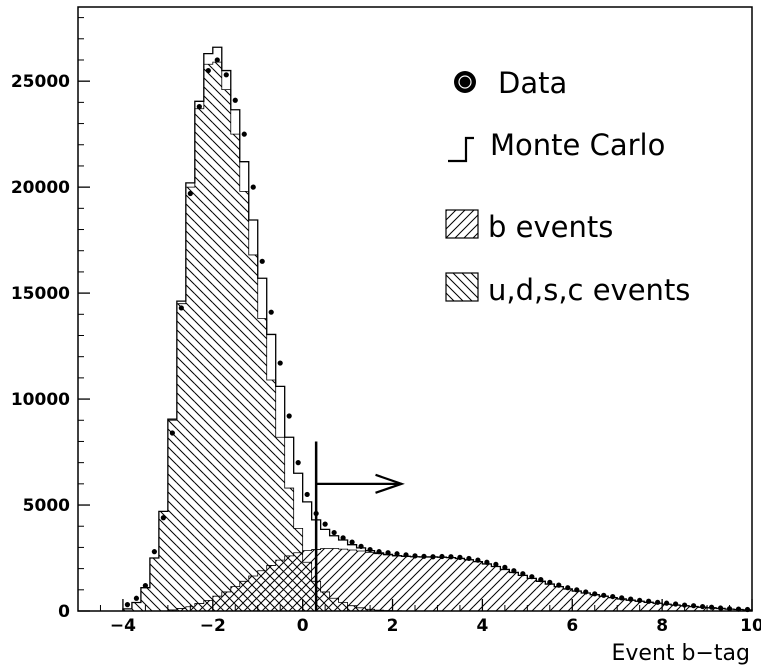 The image size is (761, 665). I want to click on legend-item-udsc-events: u,d,s,c events, so click(567, 289).